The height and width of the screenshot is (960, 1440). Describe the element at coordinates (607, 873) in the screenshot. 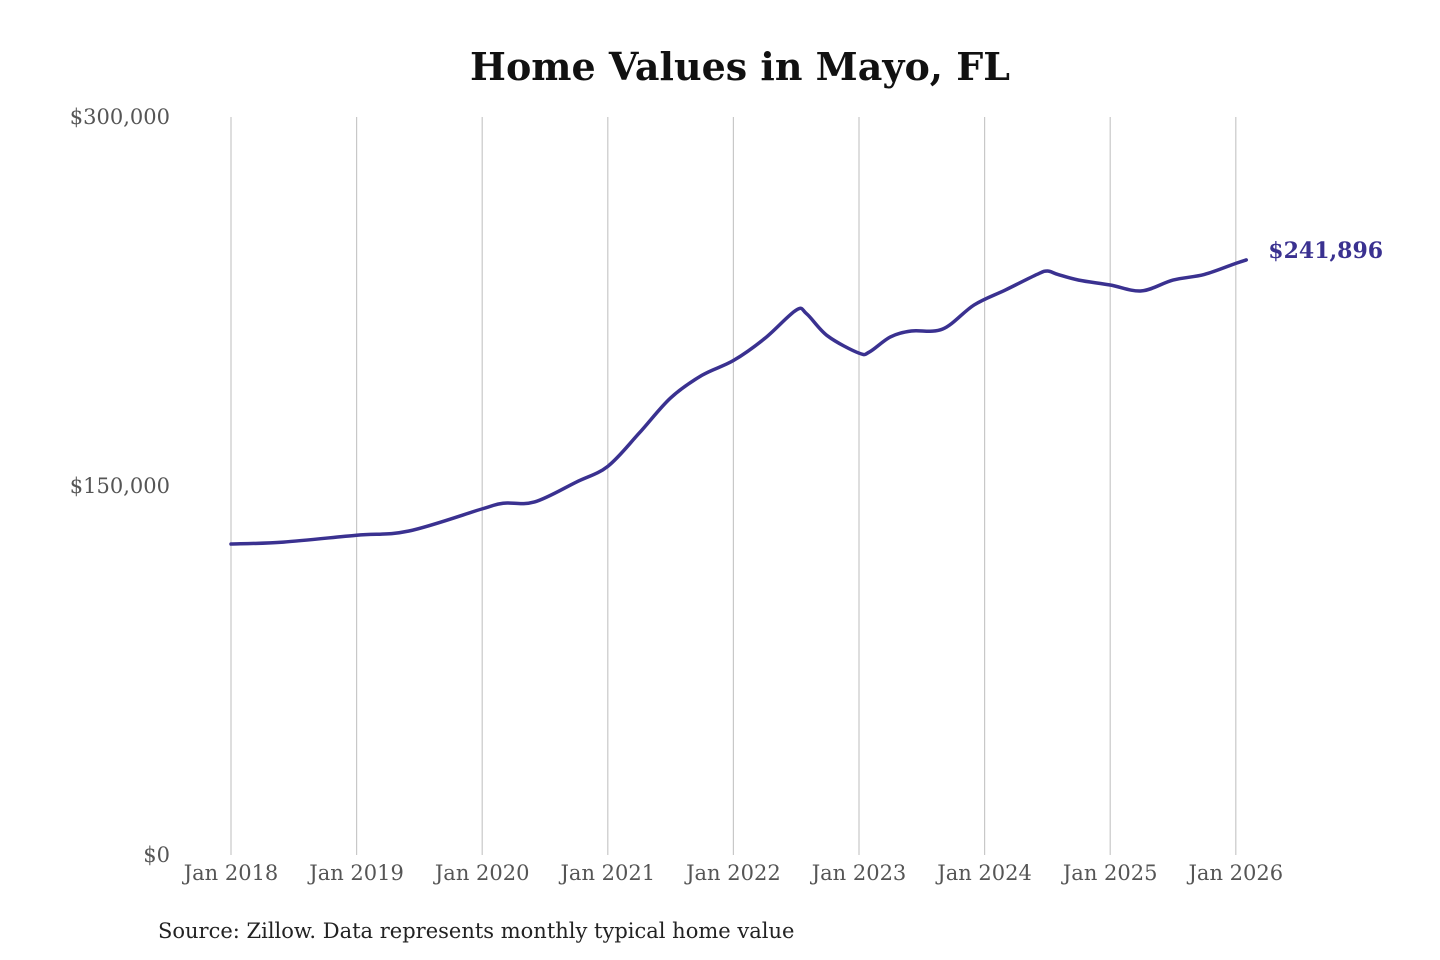

I see `x-tick-label: Jan 2021` at that location.